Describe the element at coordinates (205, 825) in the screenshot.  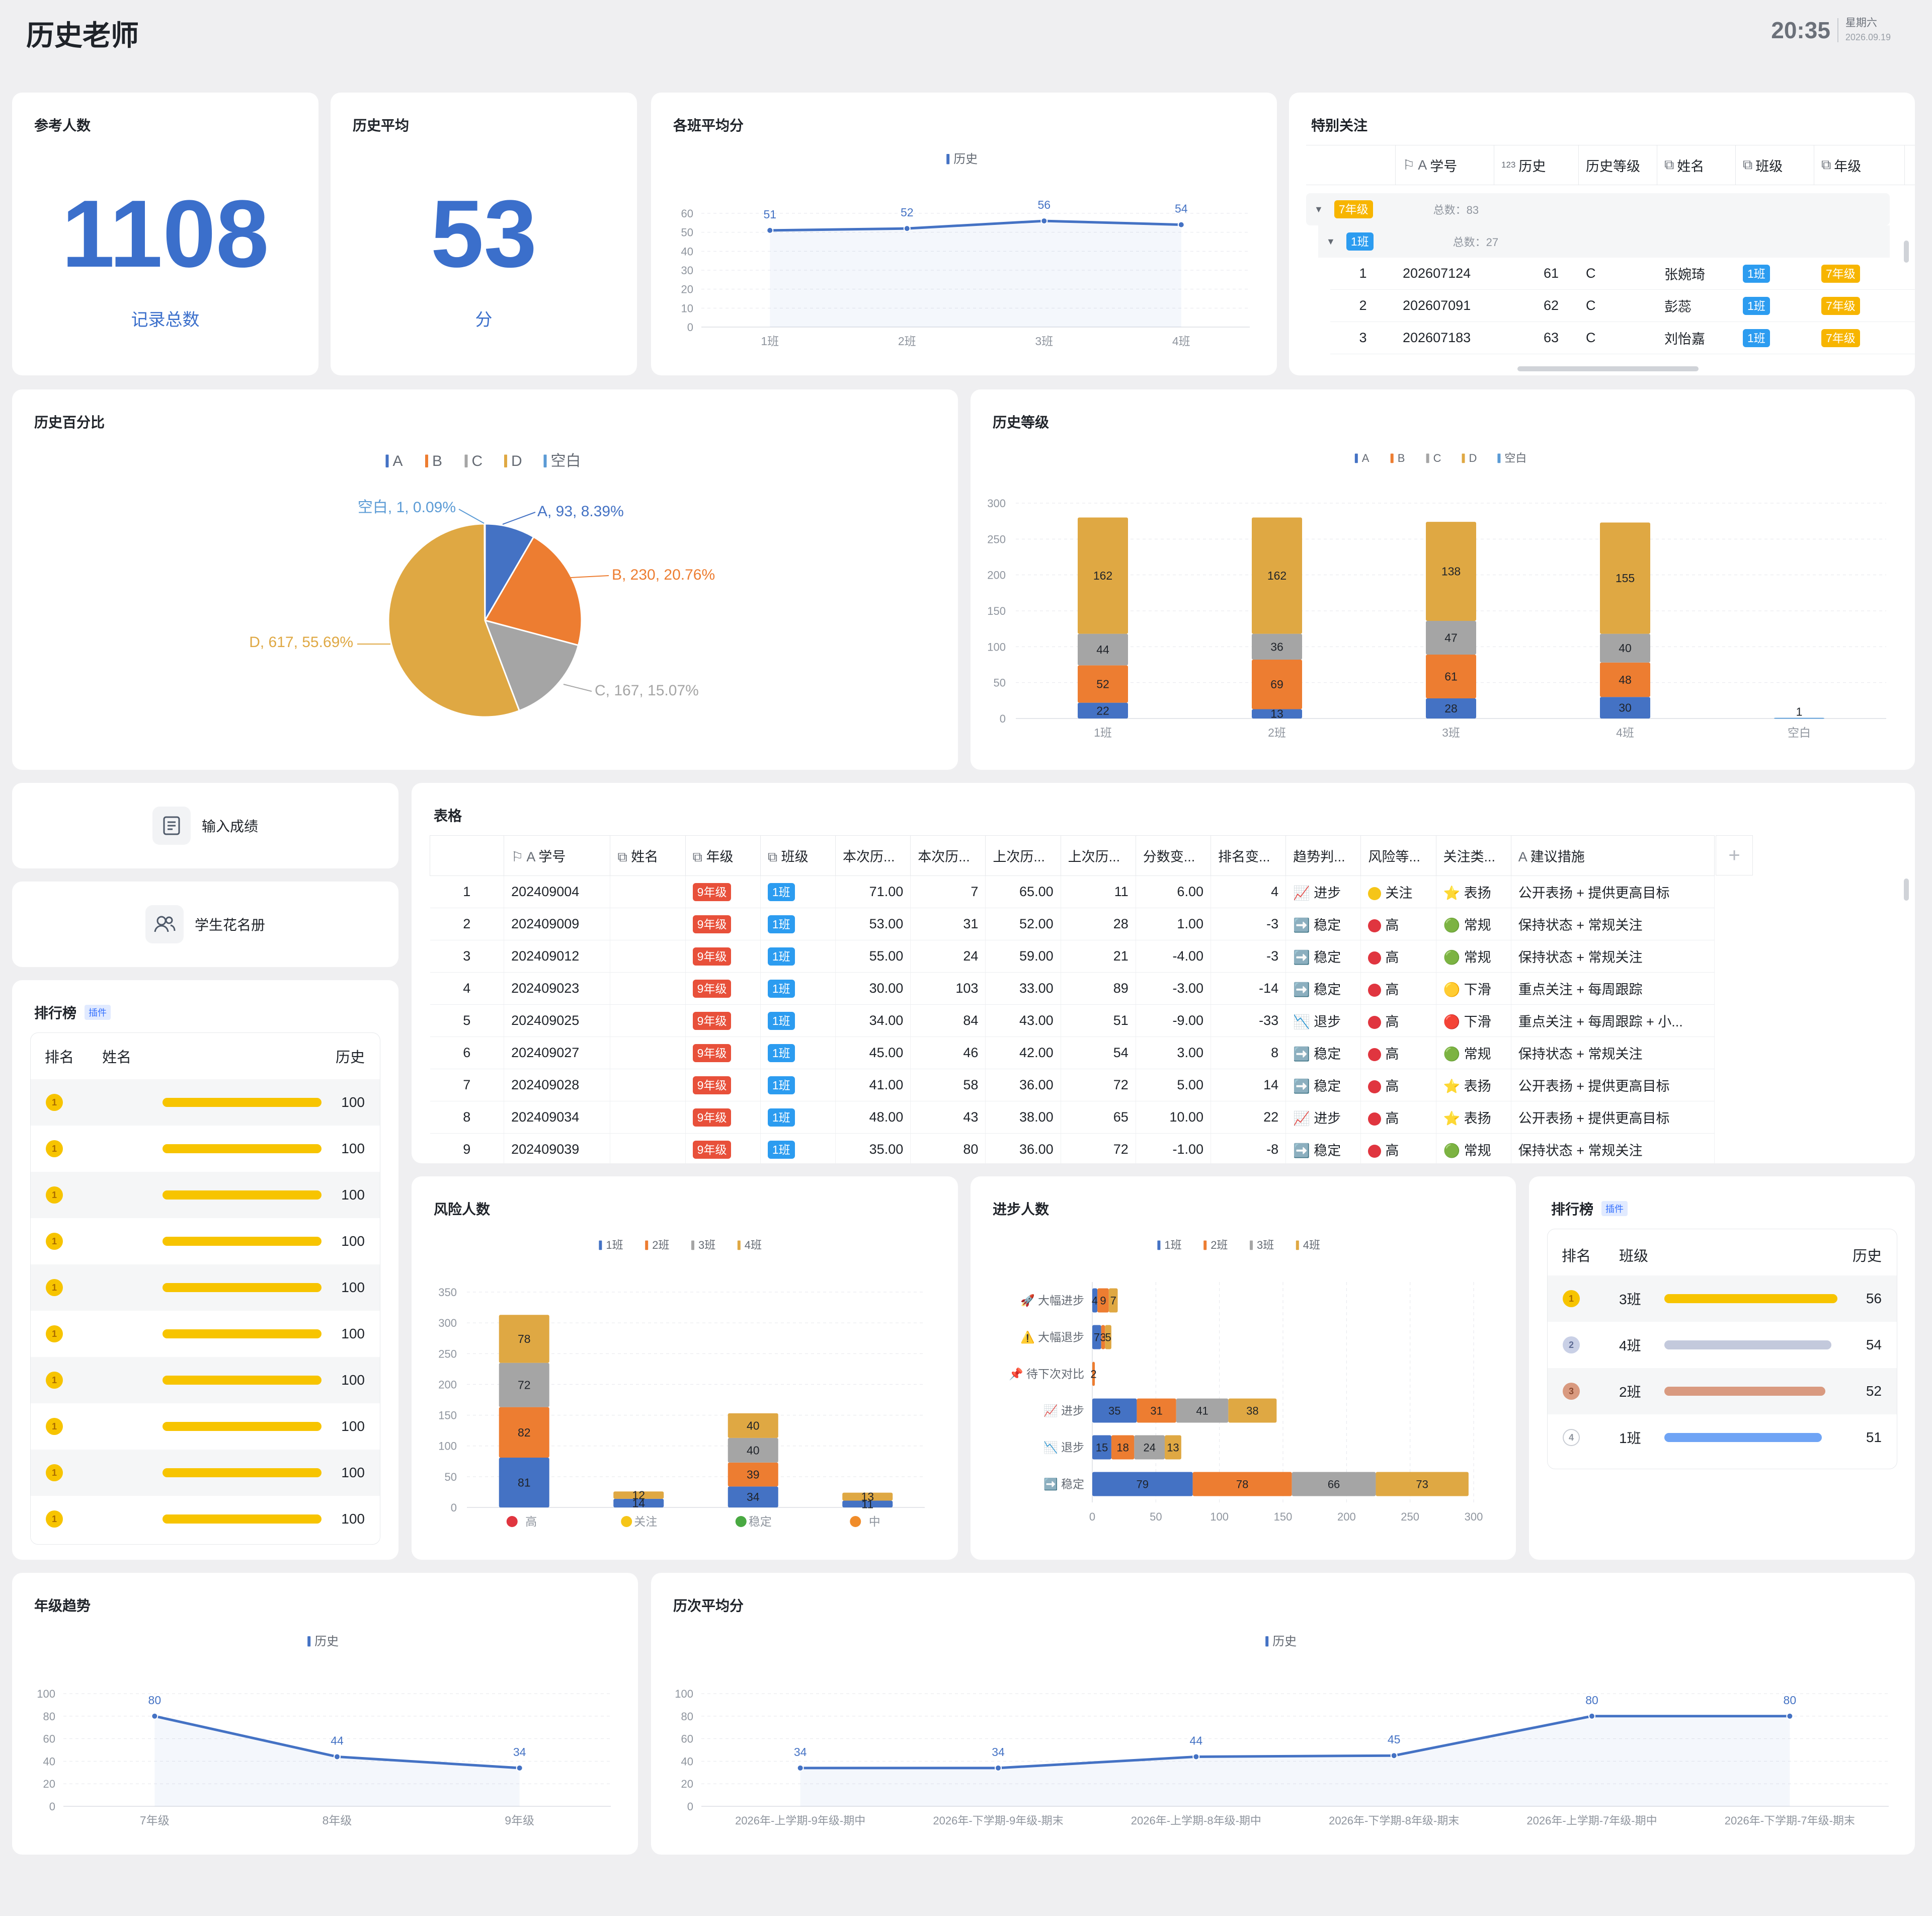
I see `input-scores-button: 输入成绩` at that location.